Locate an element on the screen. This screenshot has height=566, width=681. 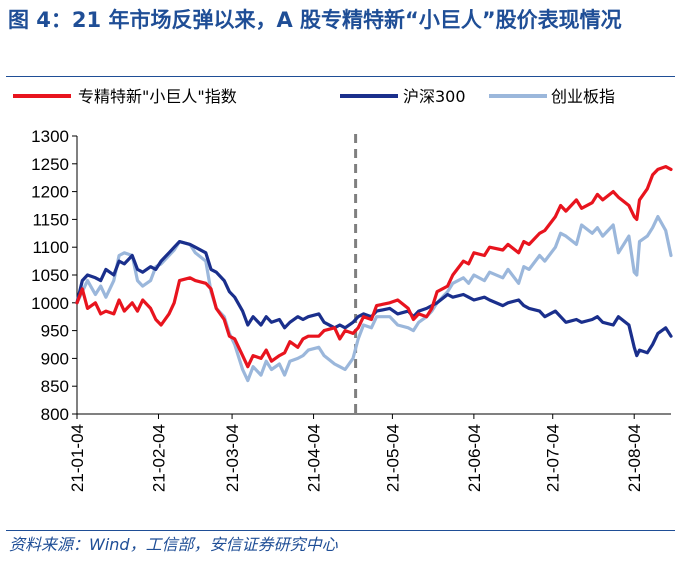
x-tick-label: 21-08-04 is located at coordinates (634, 458).